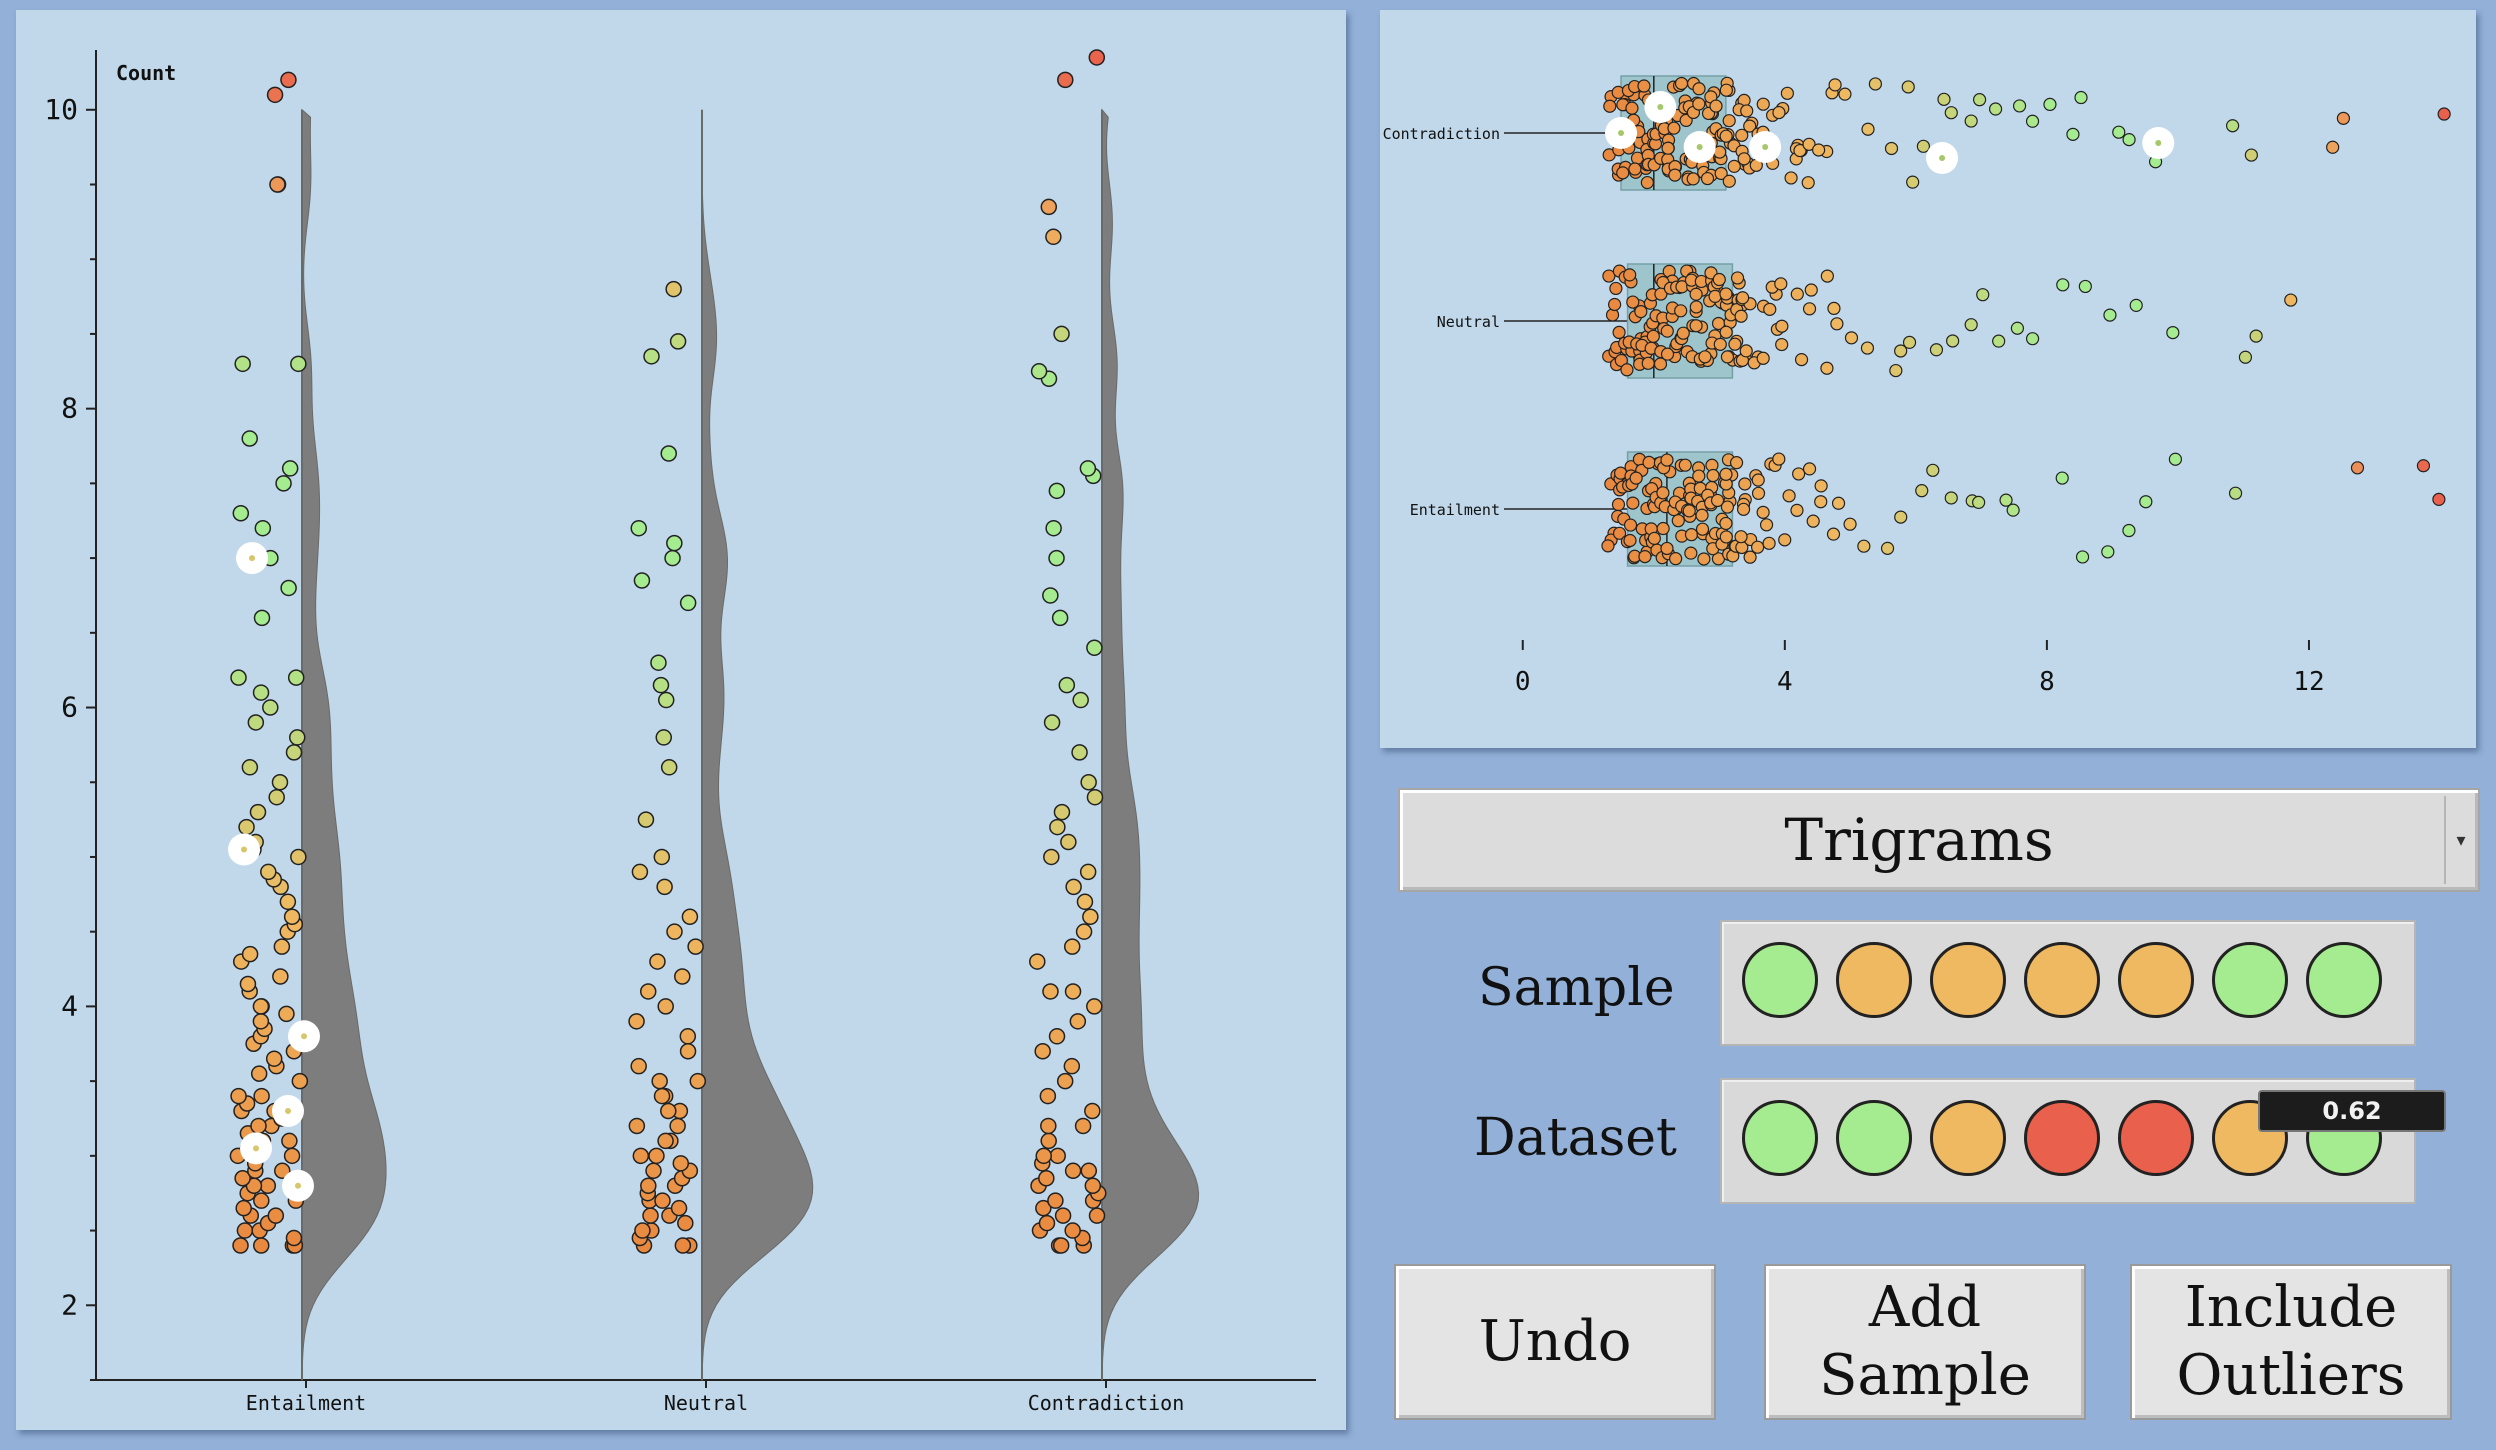 Image resolution: width=2496 pixels, height=1450 pixels. What do you see at coordinates (1468, 322) in the screenshot?
I see `category-label: Neutral` at bounding box center [1468, 322].